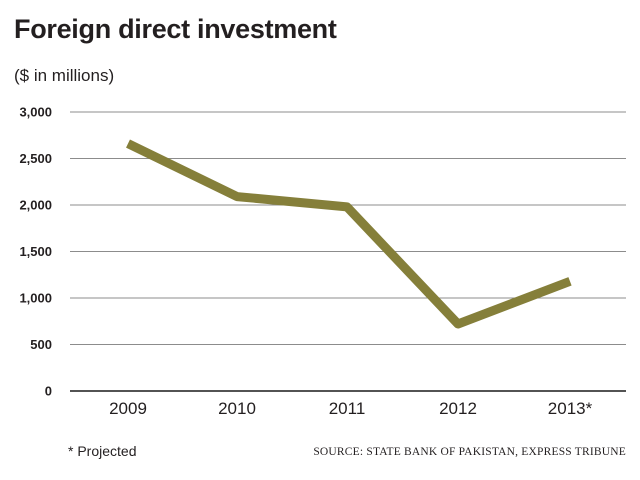 The image size is (640, 480). What do you see at coordinates (570, 408) in the screenshot?
I see `x-tick-label: 2013*` at bounding box center [570, 408].